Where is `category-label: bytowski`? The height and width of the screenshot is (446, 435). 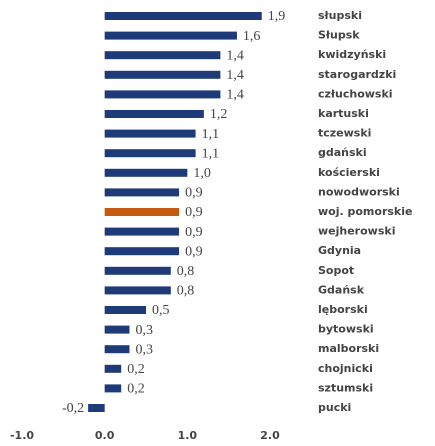
category-label: bytowski is located at coordinates (346, 329).